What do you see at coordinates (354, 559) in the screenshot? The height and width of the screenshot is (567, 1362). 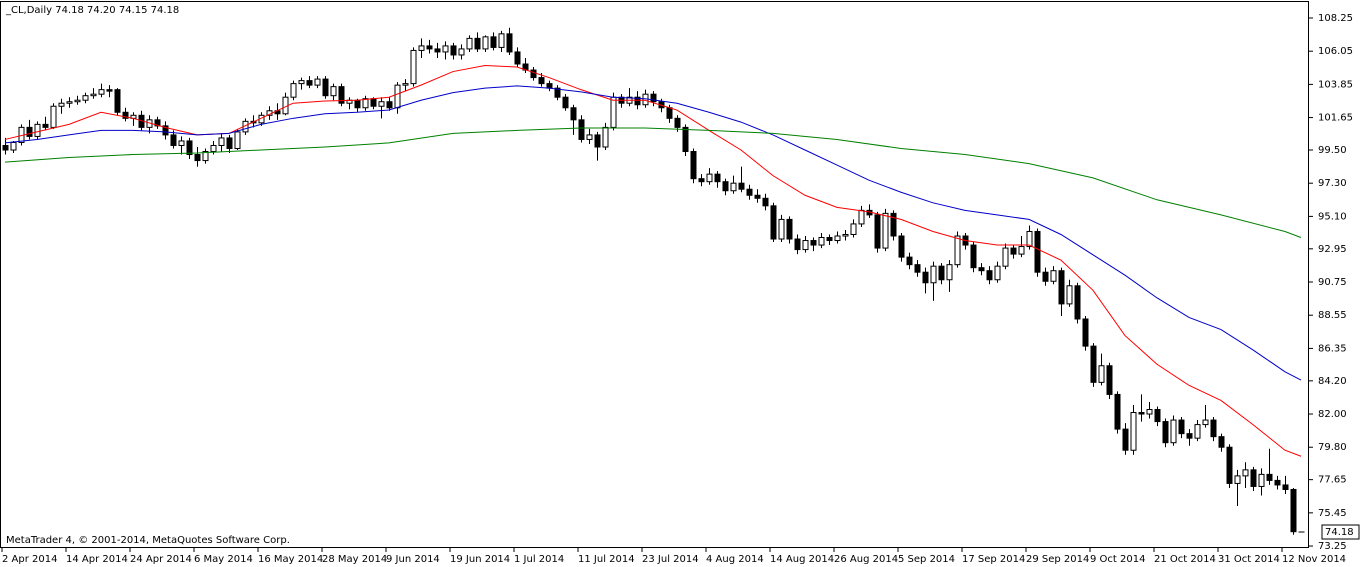 I see `x-tick-label: 28 May 2014` at bounding box center [354, 559].